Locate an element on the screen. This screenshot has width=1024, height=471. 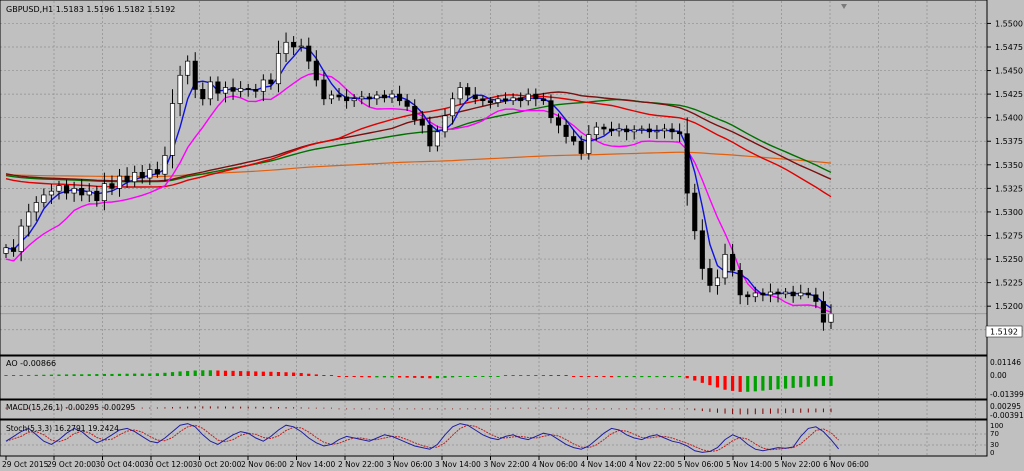
current-price-tag is located at coordinates (1004, 331).